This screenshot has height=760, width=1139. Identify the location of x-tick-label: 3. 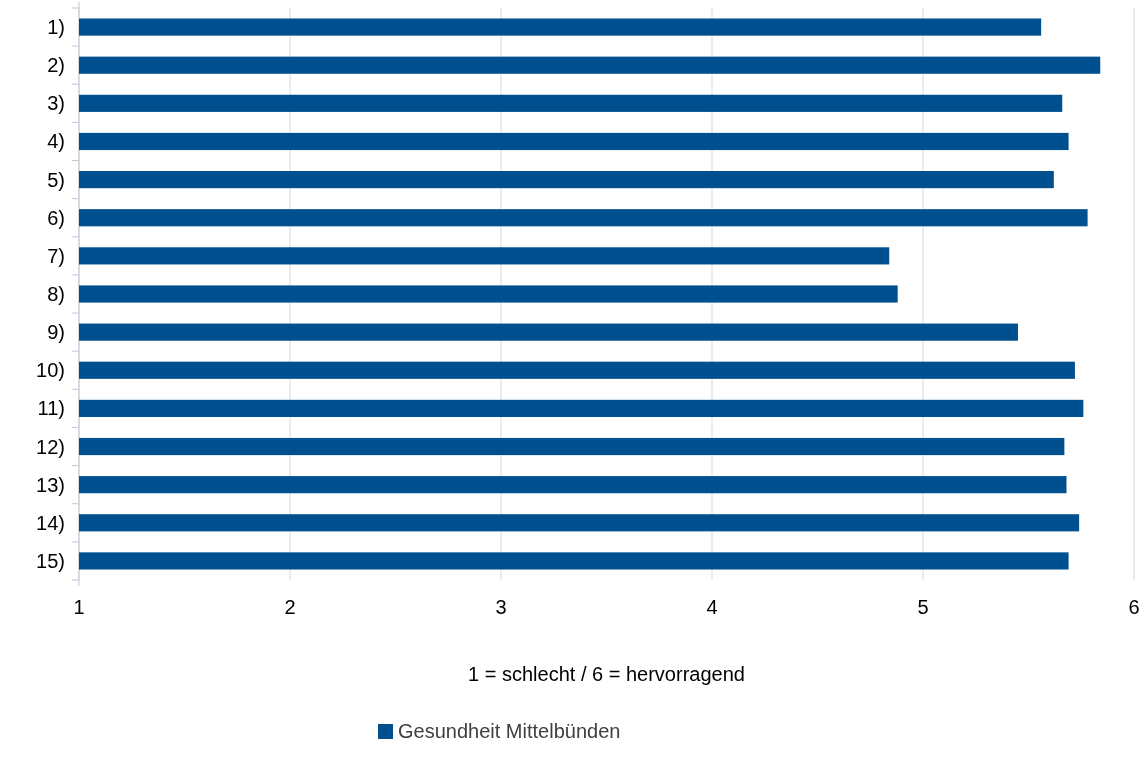
(501, 607).